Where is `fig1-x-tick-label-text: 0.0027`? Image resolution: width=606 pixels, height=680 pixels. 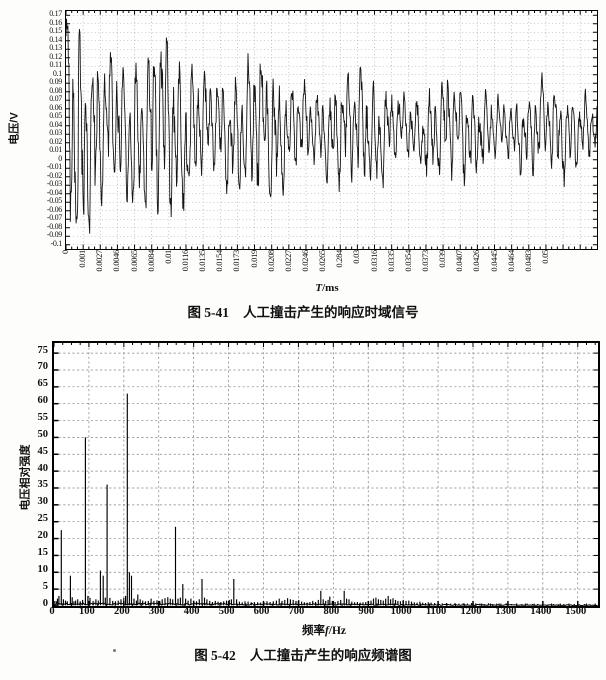
fig1-x-tick-label-text: 0.0027 is located at coordinates (99, 261).